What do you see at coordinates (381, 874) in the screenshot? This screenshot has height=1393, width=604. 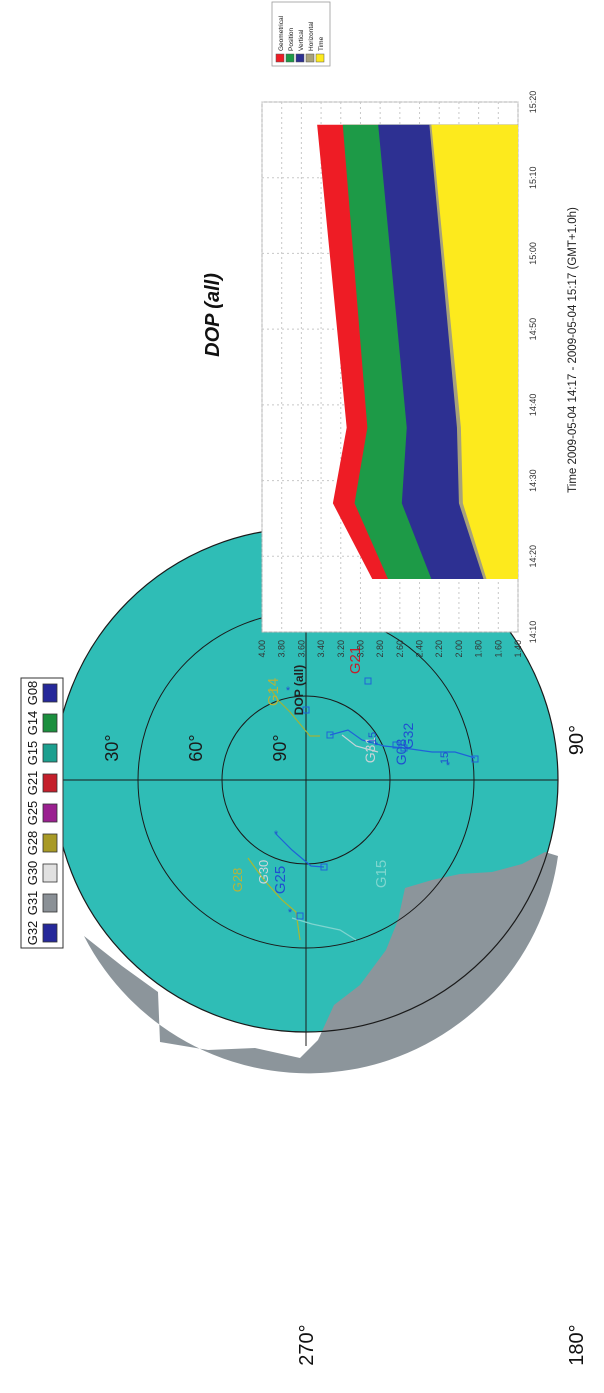 I see `sat-label-g15: G15` at bounding box center [381, 874].